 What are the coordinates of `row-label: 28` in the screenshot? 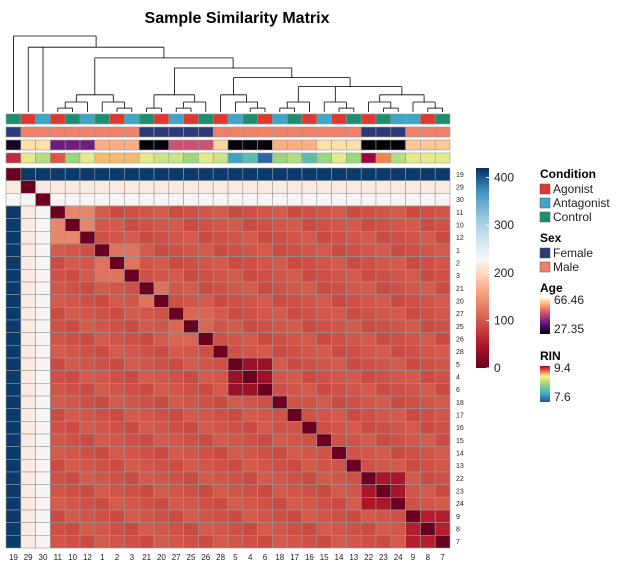 It's located at (460, 352).